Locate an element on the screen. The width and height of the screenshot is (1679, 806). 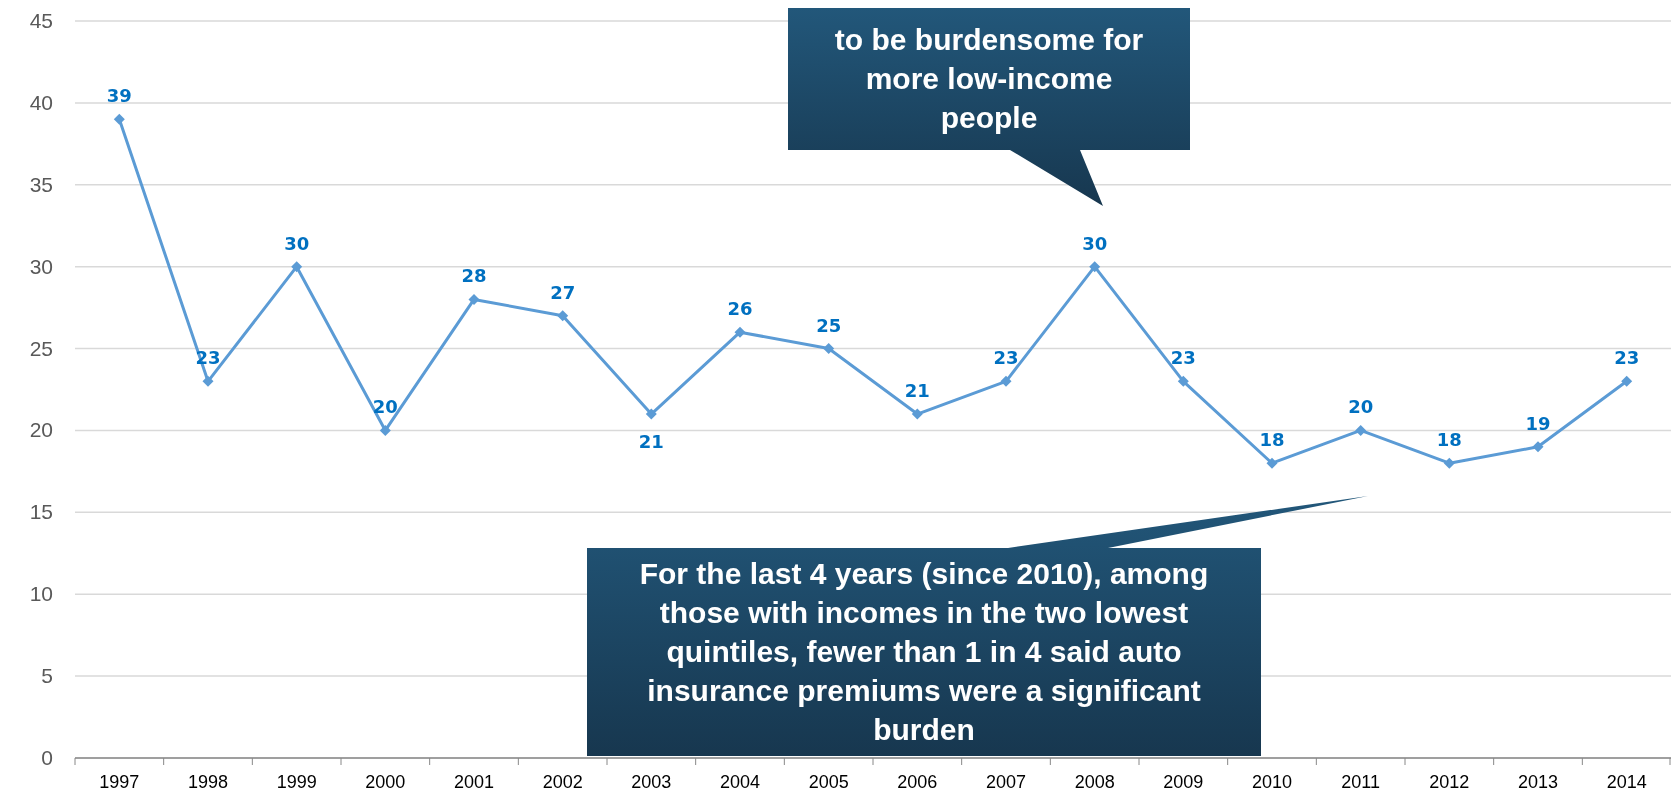
x-tick-label: 2009 is located at coordinates (1183, 782).